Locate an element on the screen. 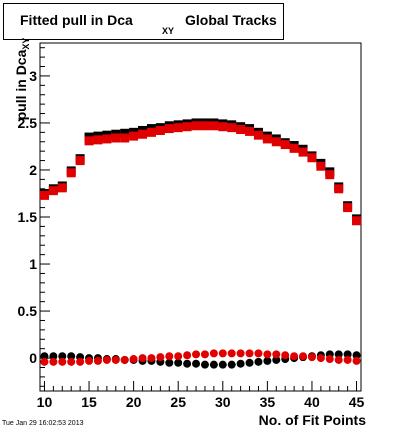 Image resolution: width=400 pixels, height=433 pixels. y-axis-label-subscript: XY is located at coordinates (26, 43).